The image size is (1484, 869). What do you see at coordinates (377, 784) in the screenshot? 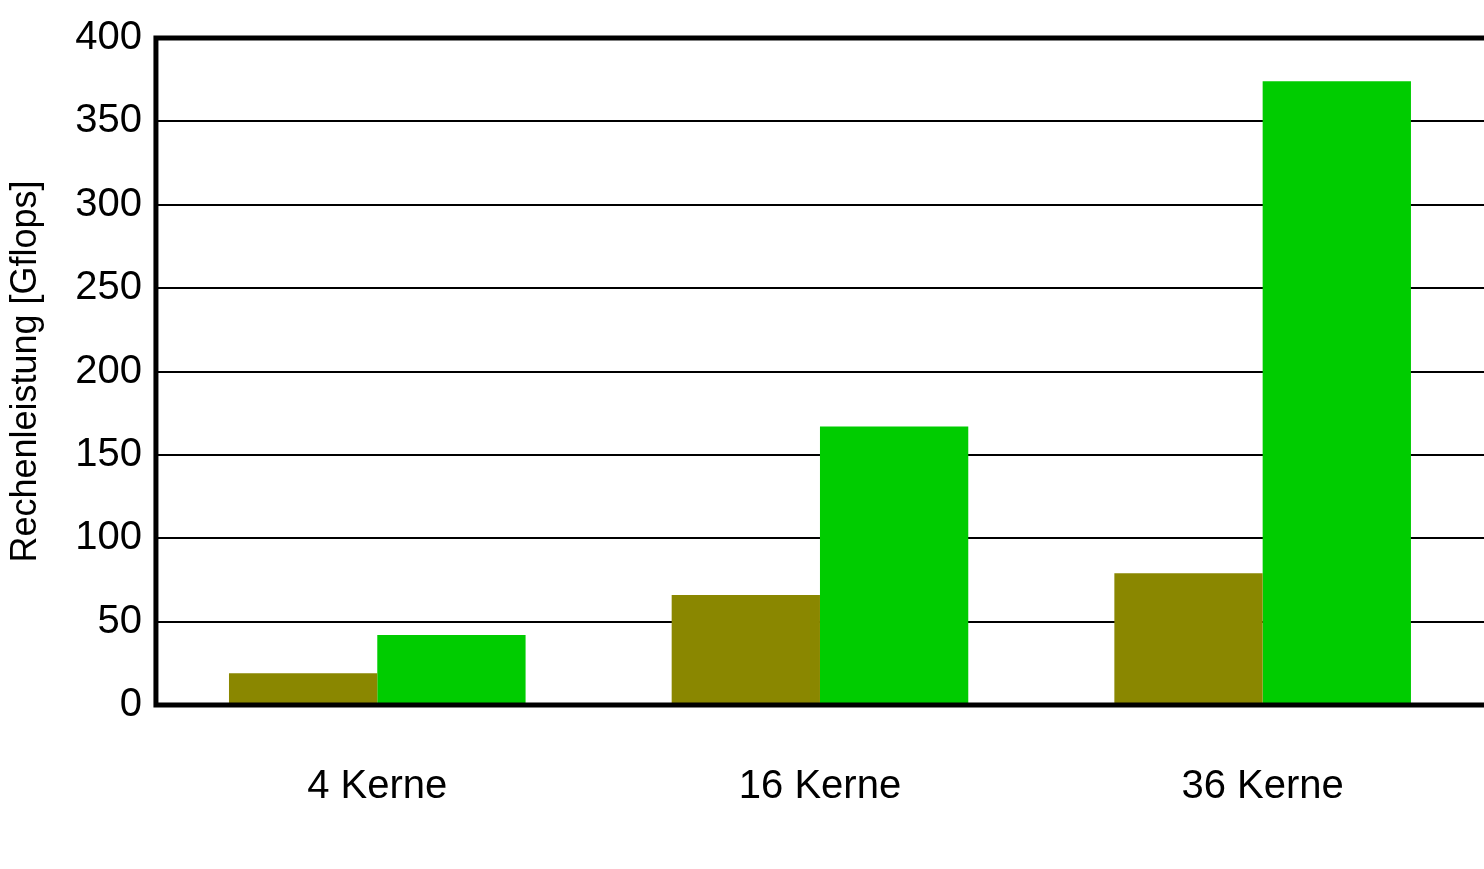
I see `x-tick-label: 4 Kerne` at bounding box center [377, 784].